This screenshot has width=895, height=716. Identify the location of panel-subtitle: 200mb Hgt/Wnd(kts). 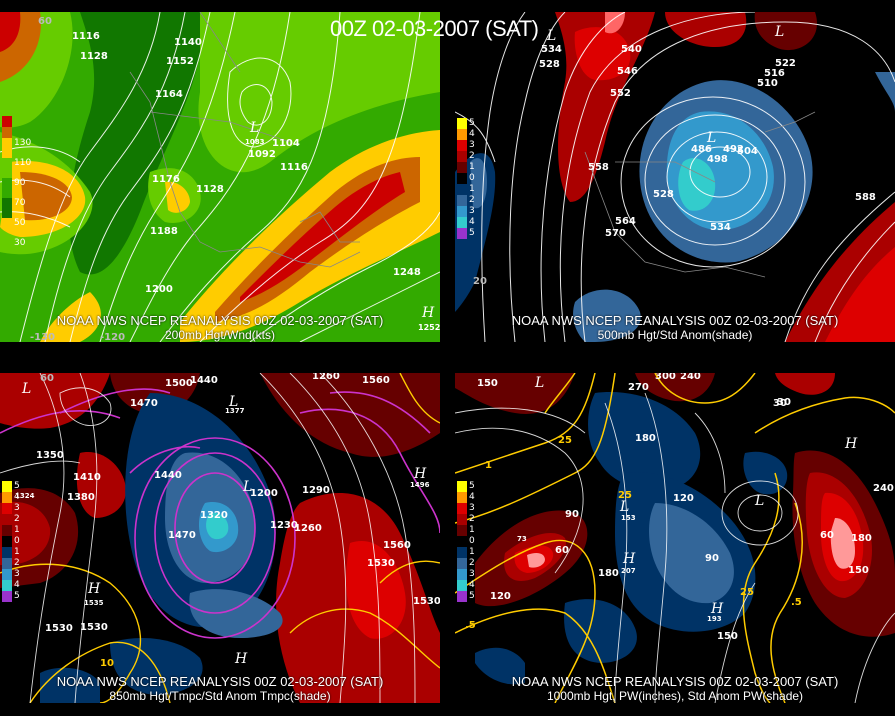
(220, 335).